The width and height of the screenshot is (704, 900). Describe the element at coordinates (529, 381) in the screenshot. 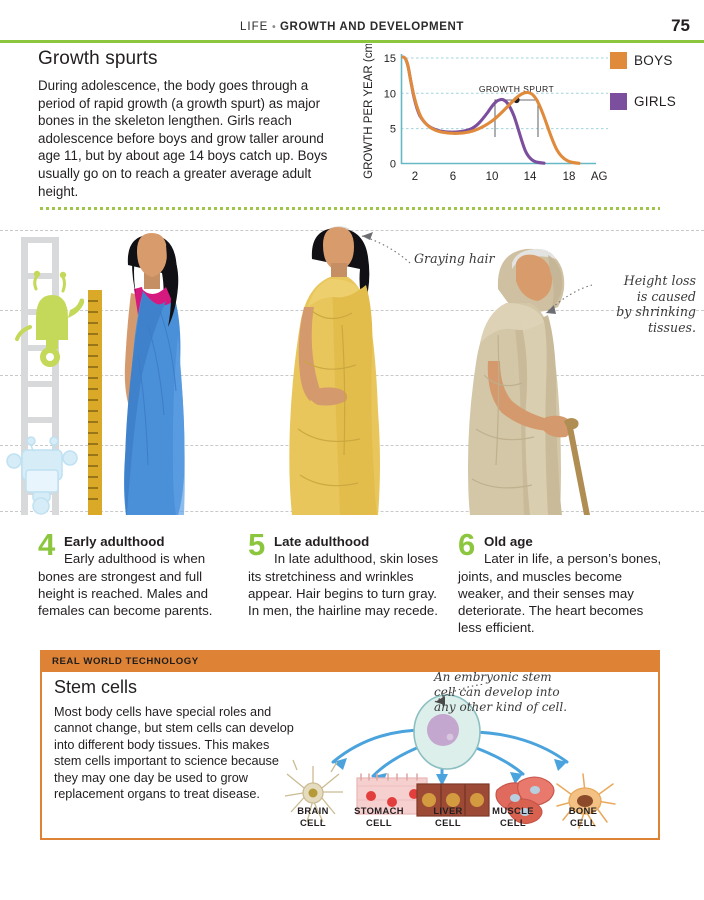

I see `figure-old-age` at that location.